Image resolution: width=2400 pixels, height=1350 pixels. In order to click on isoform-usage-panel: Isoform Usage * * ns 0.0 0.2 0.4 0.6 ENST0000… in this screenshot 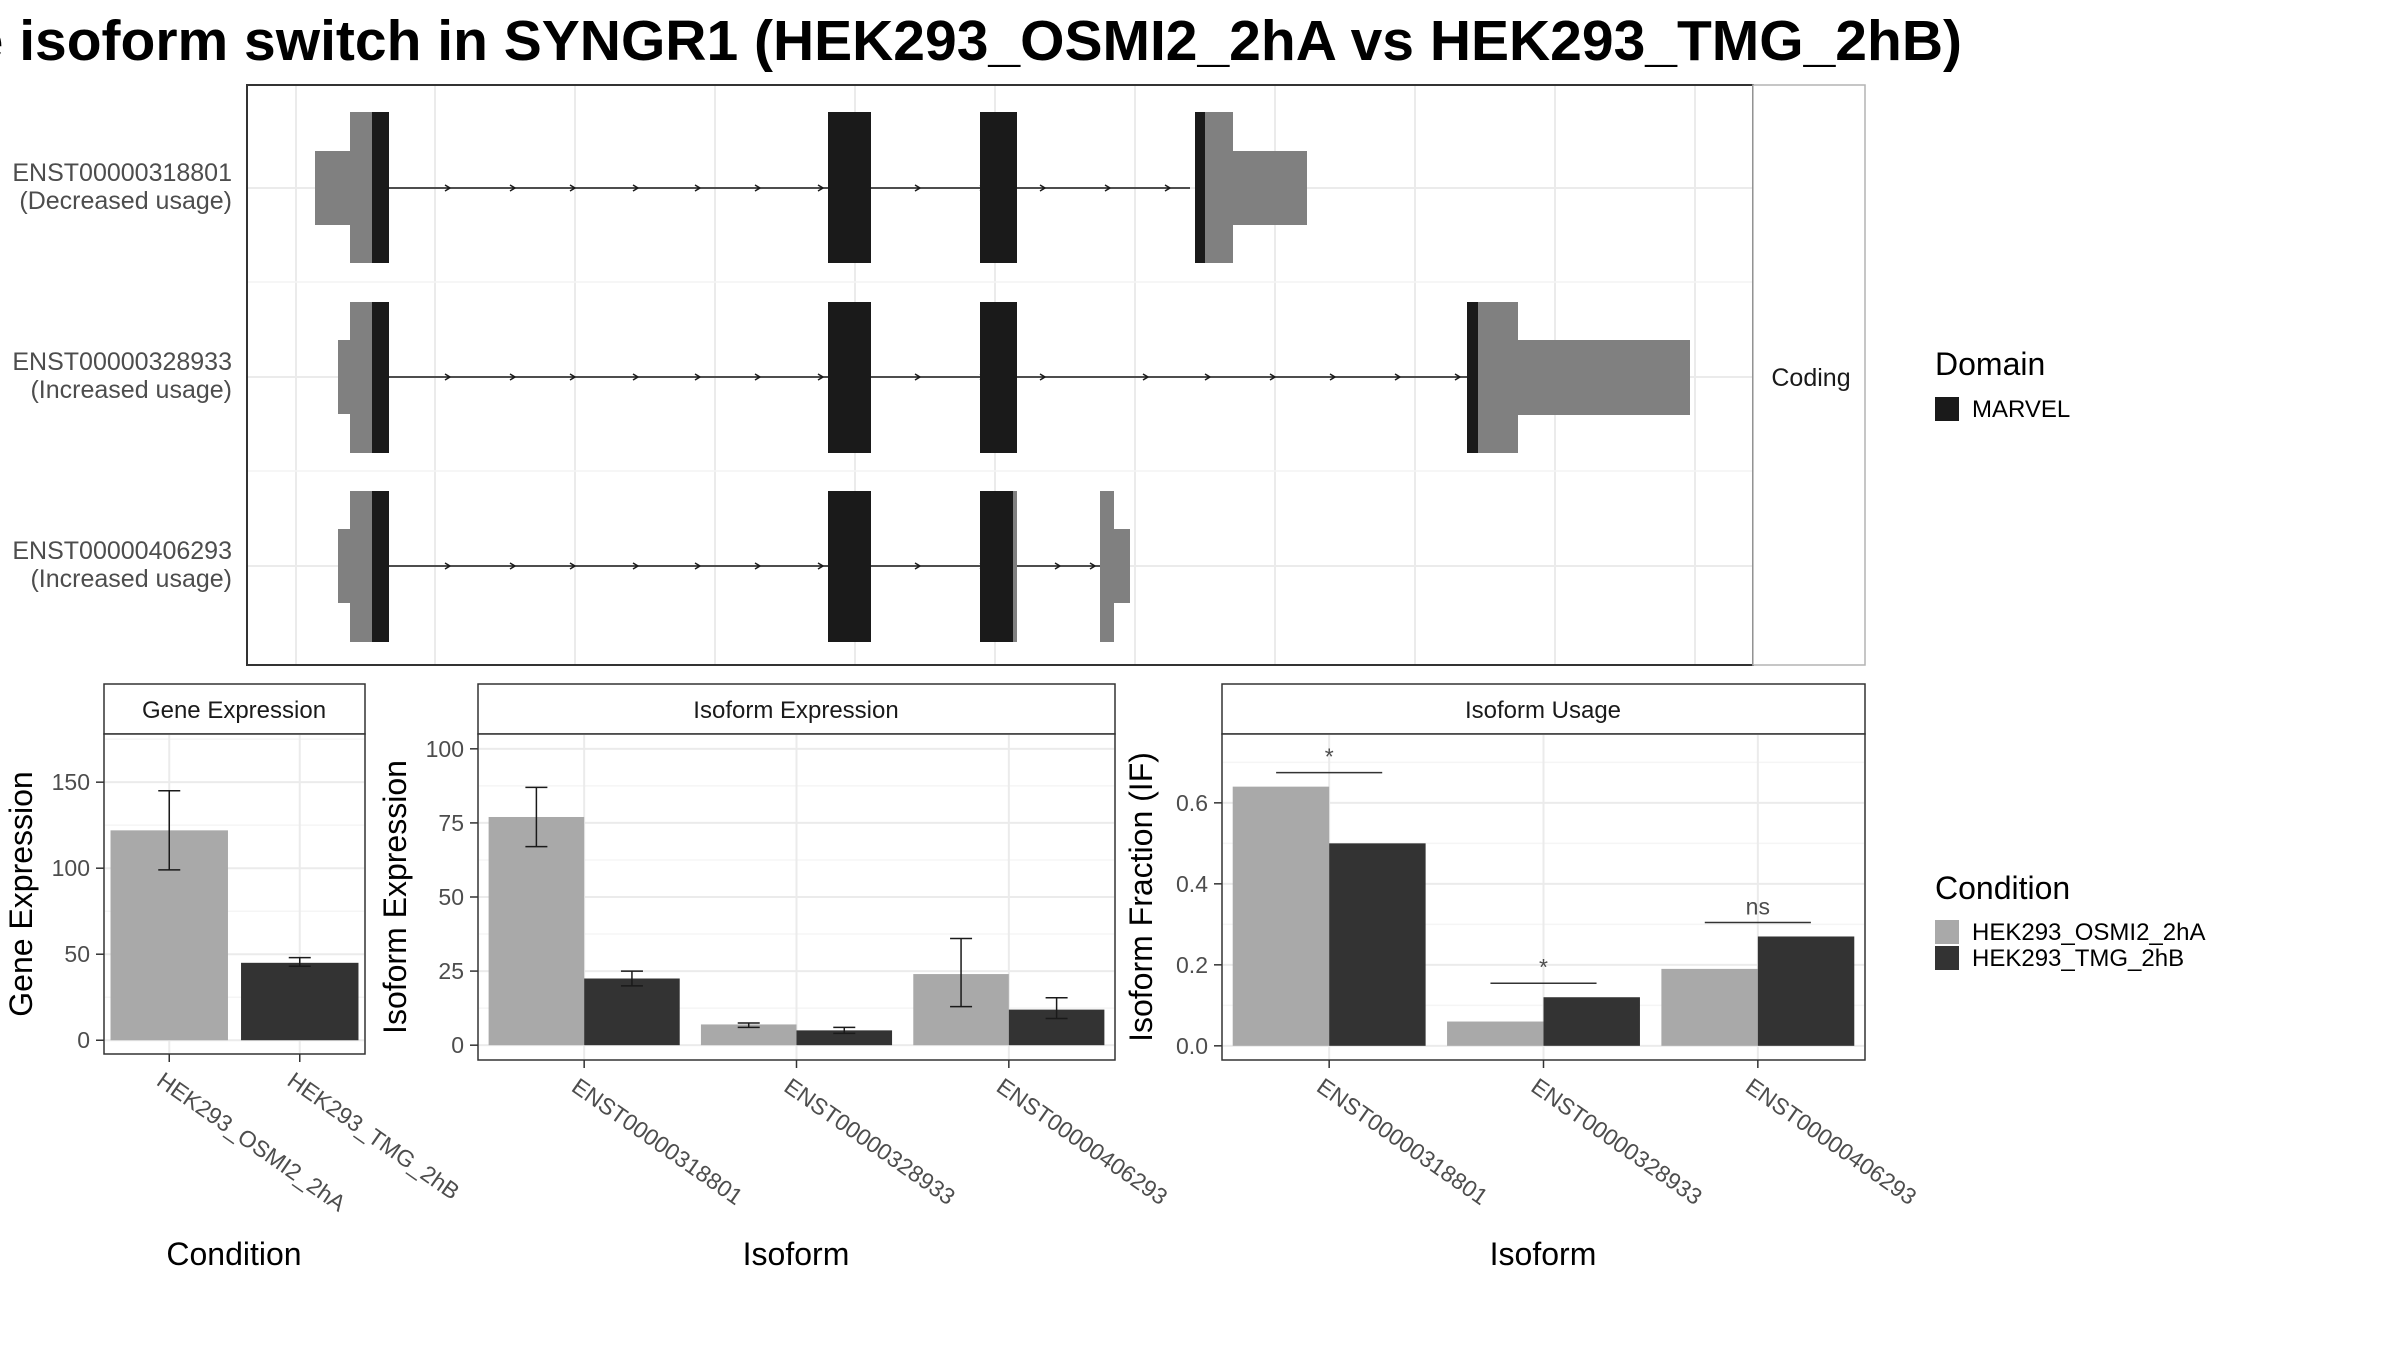, I will do `click(1522, 977)`.